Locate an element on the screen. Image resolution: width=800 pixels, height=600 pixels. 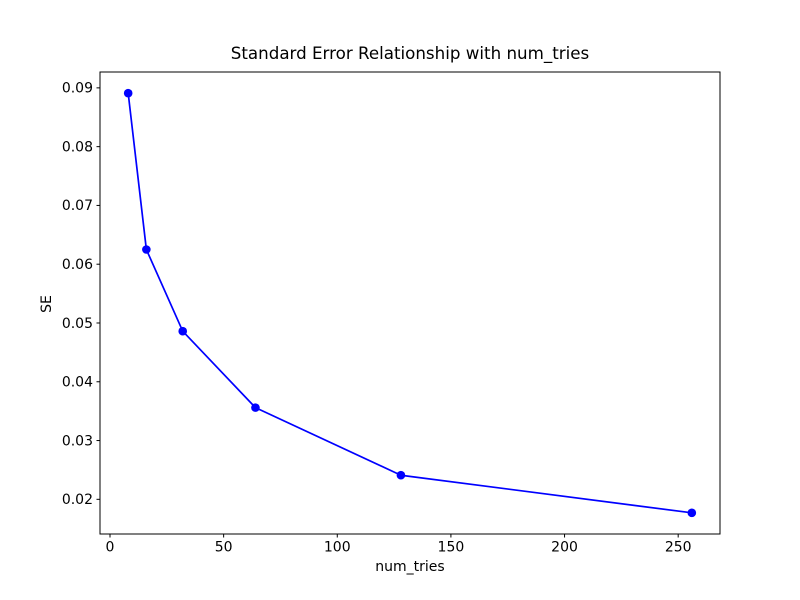
y-tick-label: 0.03 is located at coordinates (77, 441).